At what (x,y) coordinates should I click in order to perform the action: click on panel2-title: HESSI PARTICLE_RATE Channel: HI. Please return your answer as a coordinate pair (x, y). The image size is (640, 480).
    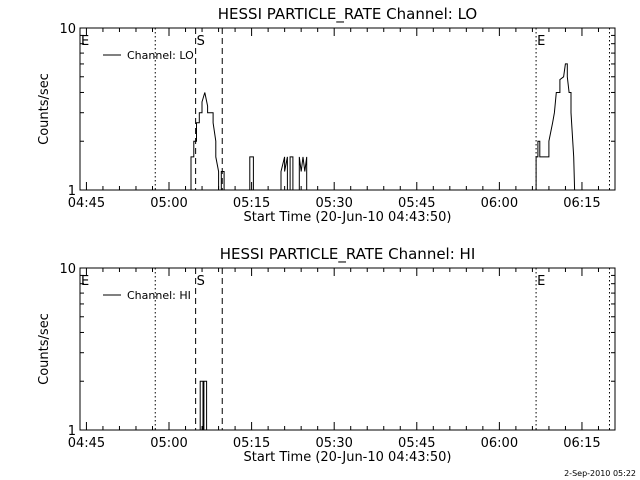
    Looking at the image, I should click on (348, 254).